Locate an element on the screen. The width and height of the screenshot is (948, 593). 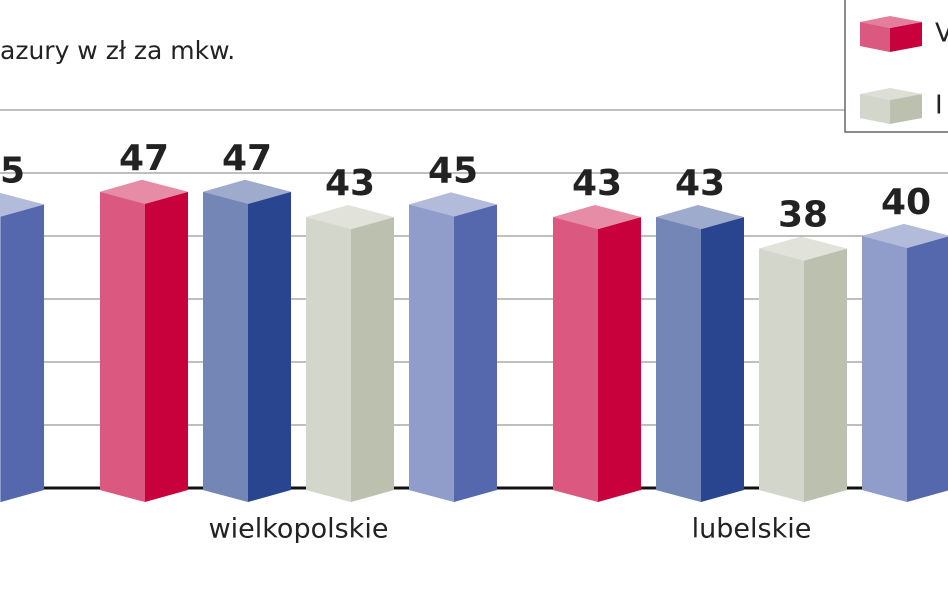
legend-label: I is located at coordinates (939, 106).